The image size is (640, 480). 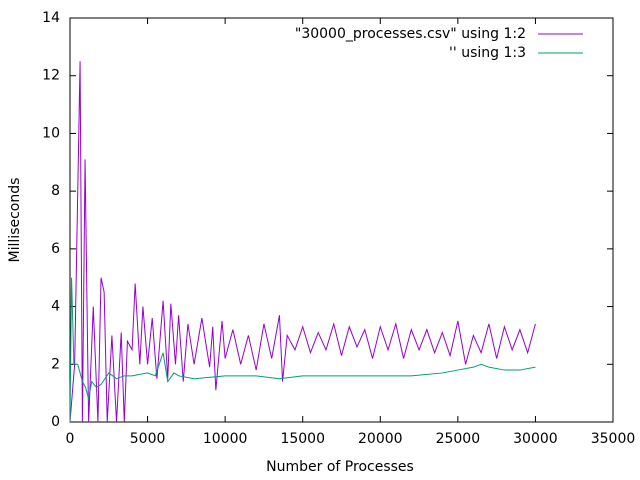 I want to click on y-tick-label: 8, so click(x=55, y=191).